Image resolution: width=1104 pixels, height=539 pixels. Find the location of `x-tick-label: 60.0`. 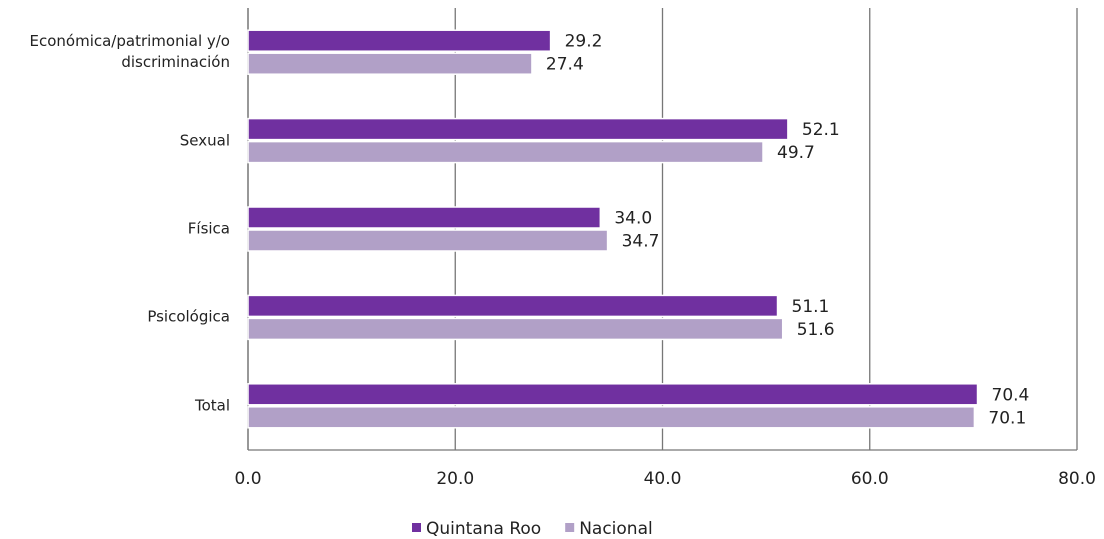

x-tick-label: 60.0 is located at coordinates (870, 479).